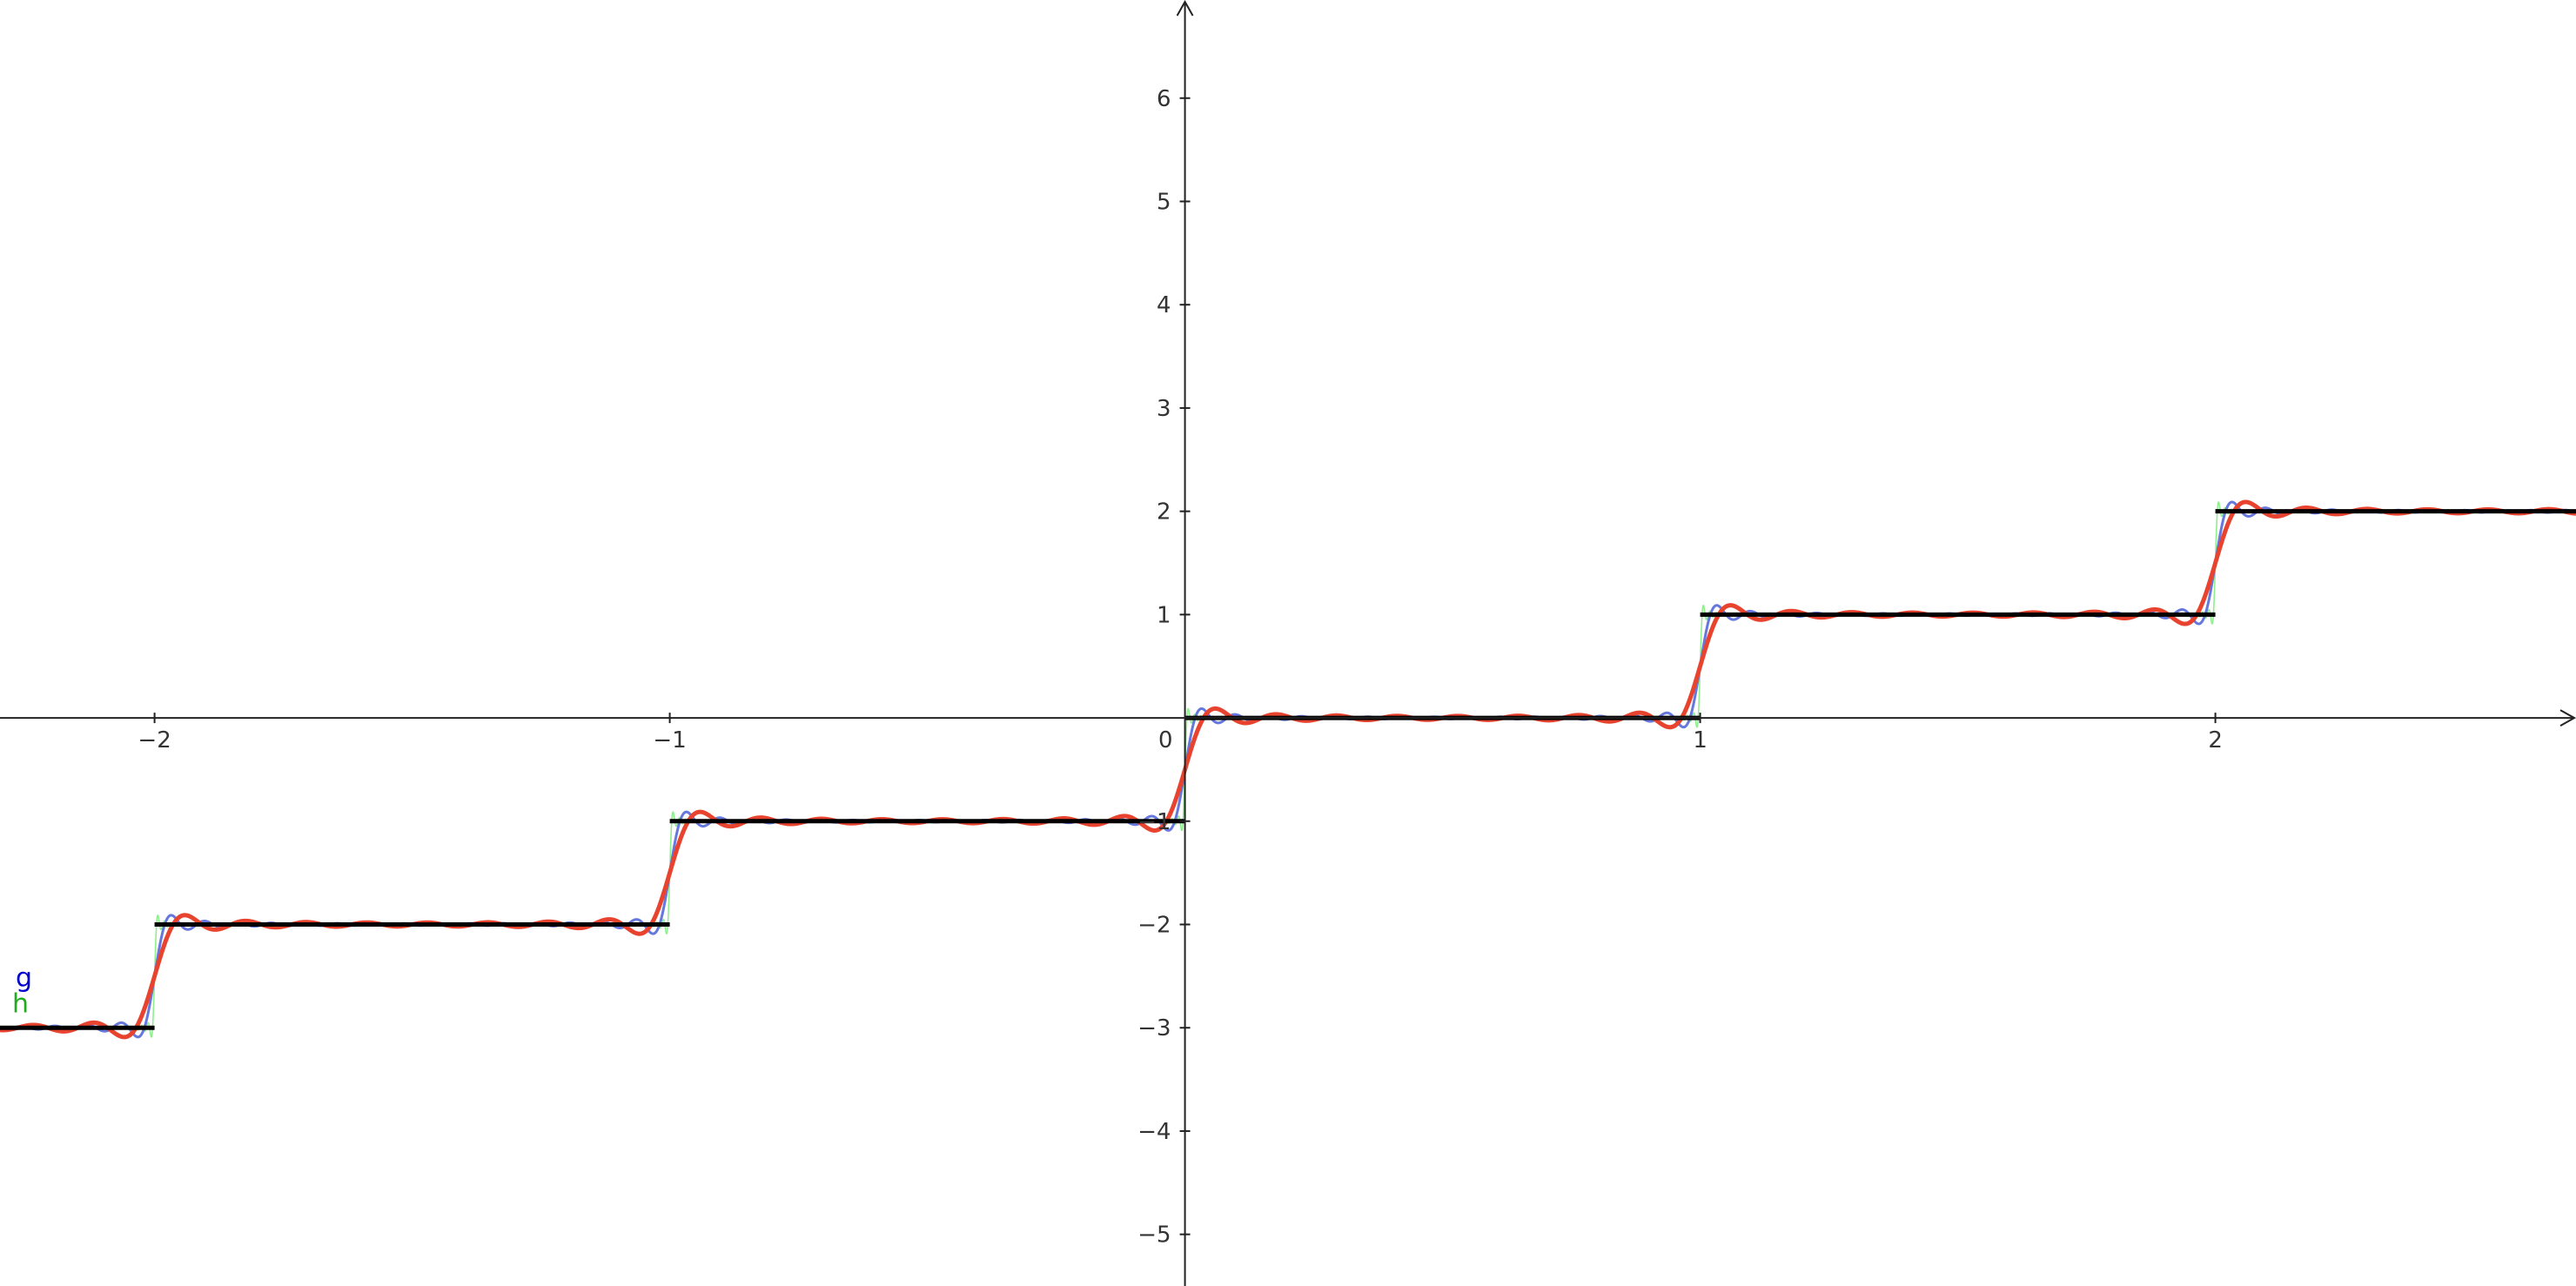  What do you see at coordinates (1164, 512) in the screenshot?
I see `y-tick-label: 2` at bounding box center [1164, 512].